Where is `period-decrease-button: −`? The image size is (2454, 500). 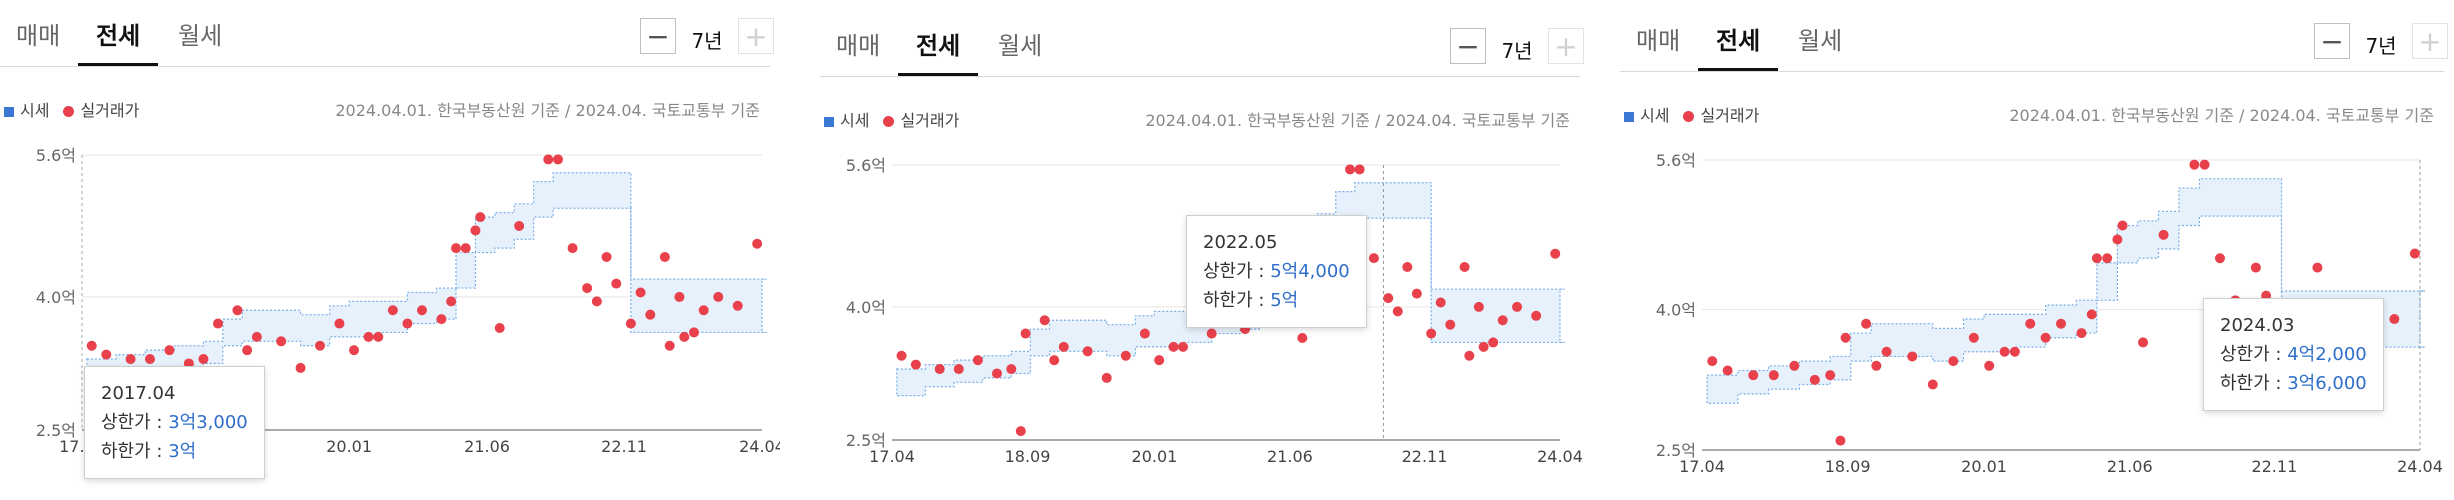
period-decrease-button: − is located at coordinates (2332, 41).